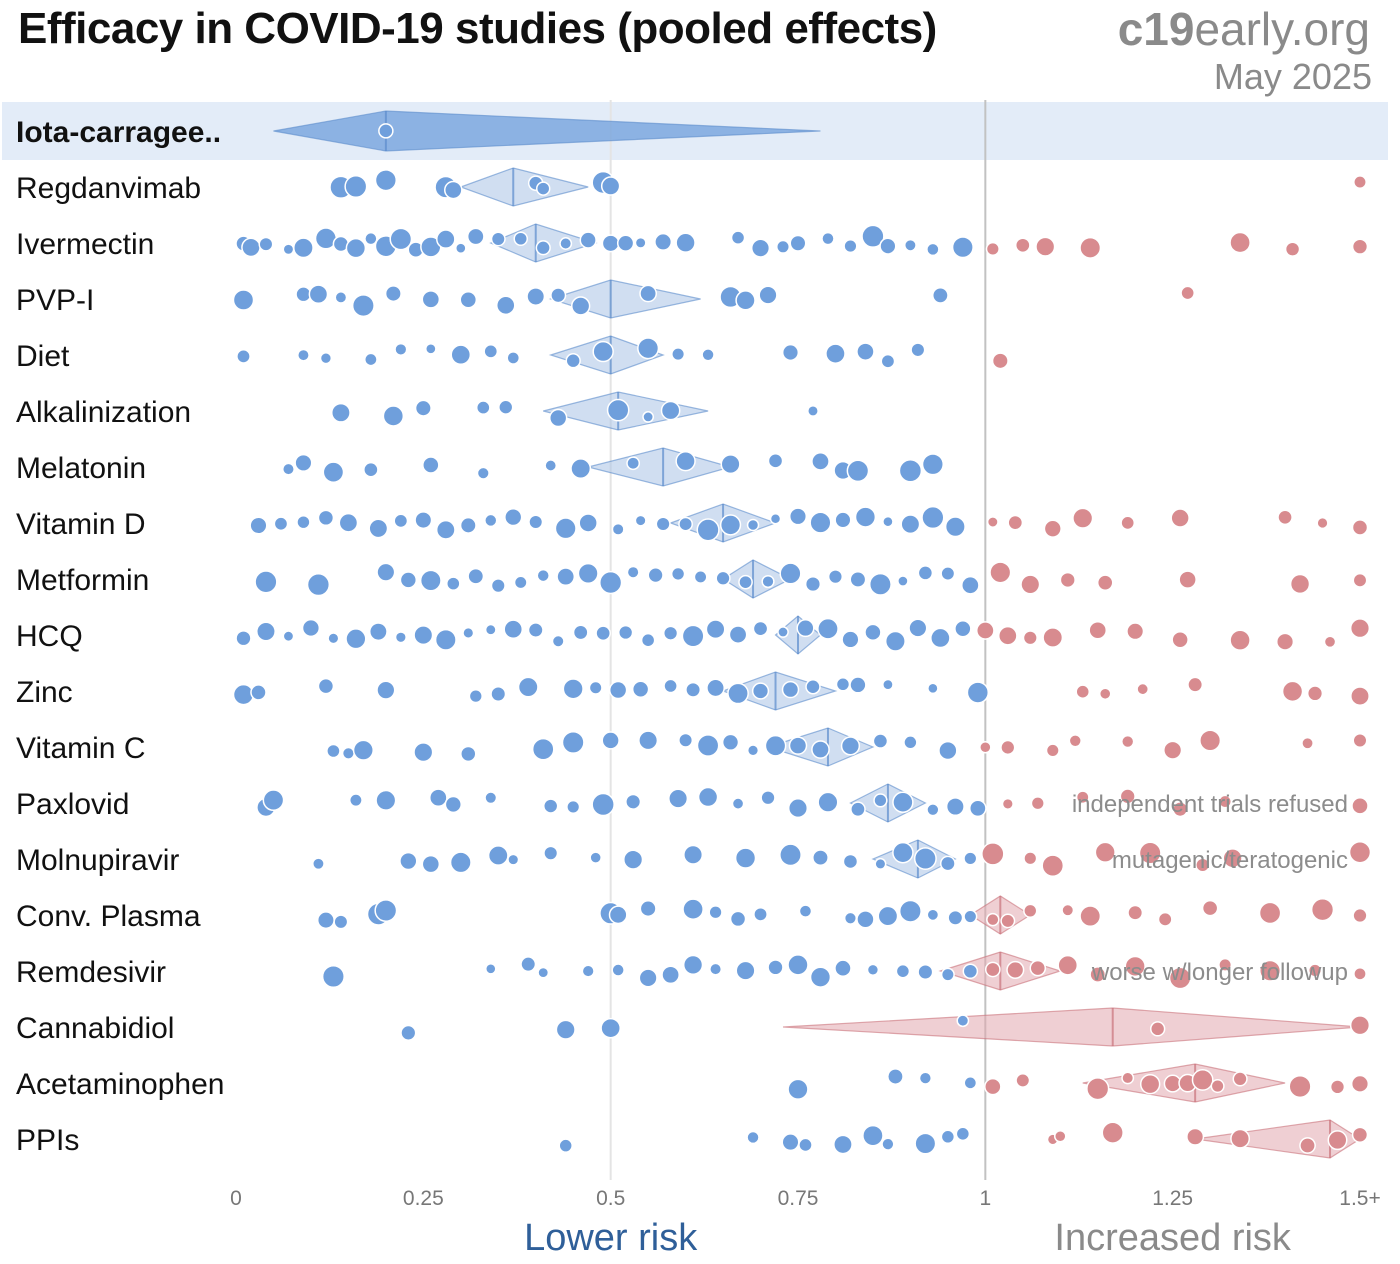  What do you see at coordinates (985, 1198) in the screenshot?
I see `x-tick-label: 1` at bounding box center [985, 1198].